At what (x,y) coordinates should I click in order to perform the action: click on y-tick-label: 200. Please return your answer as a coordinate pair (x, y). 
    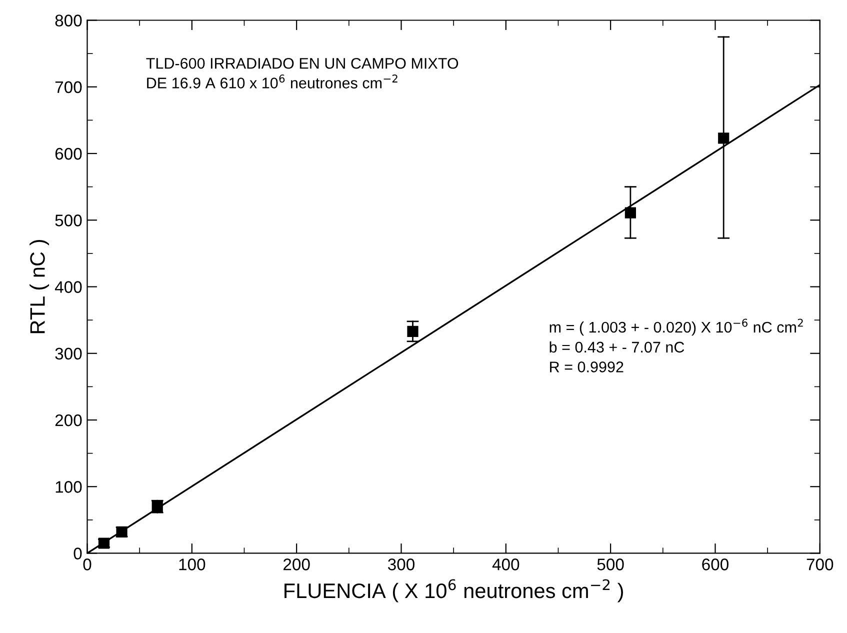
    Looking at the image, I should click on (68, 420).